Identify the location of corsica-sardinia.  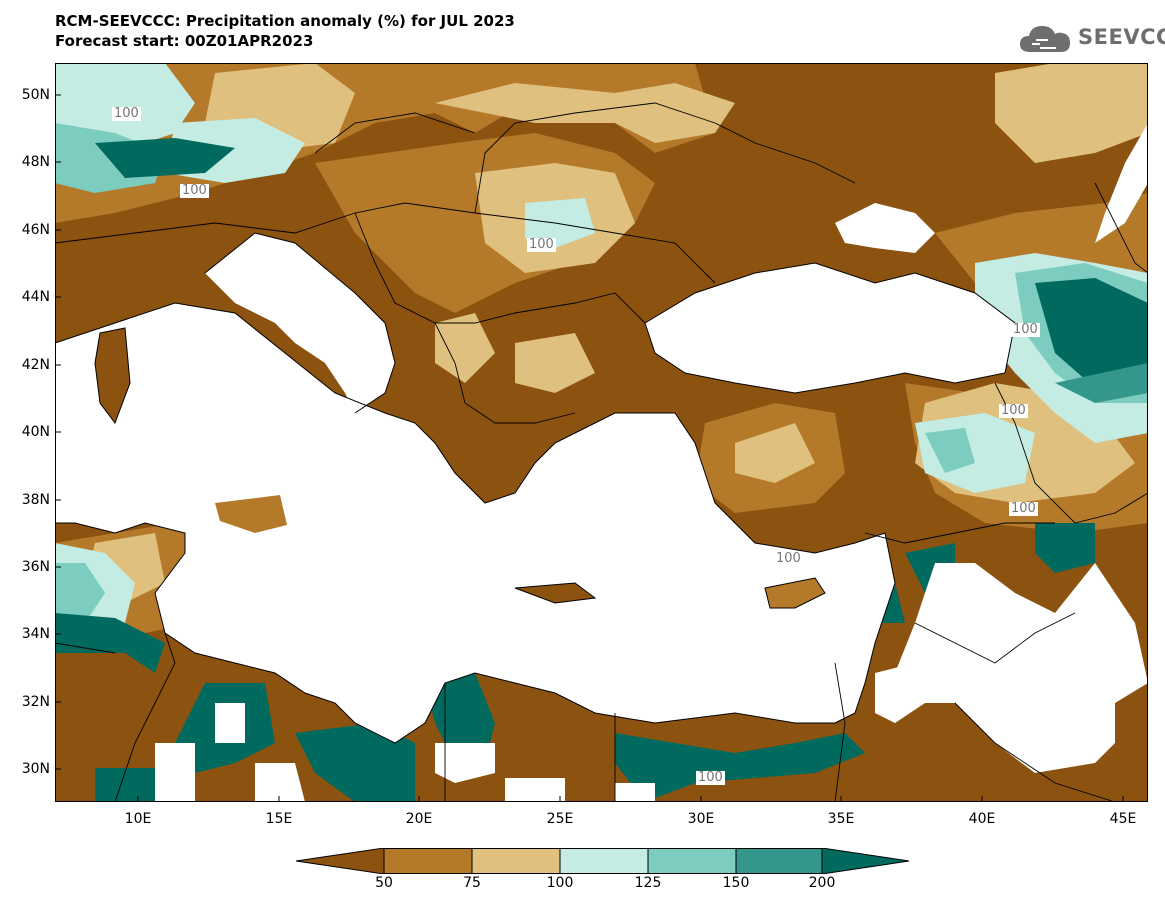
(112, 375).